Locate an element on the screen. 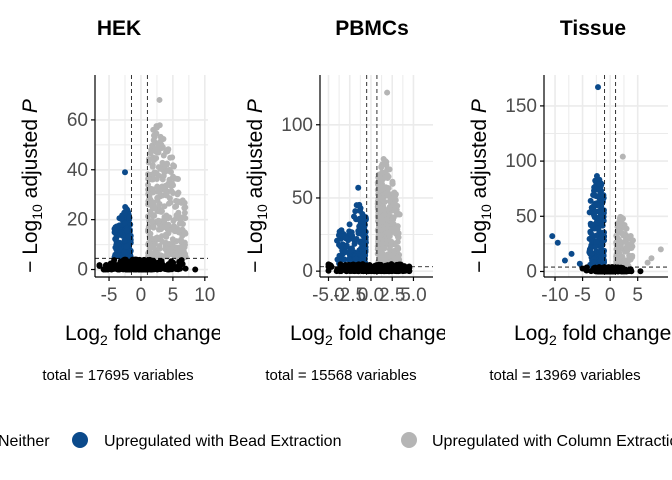 This screenshot has width=672, height=480. panel-caption: total = 13969 variables is located at coordinates (564, 375).